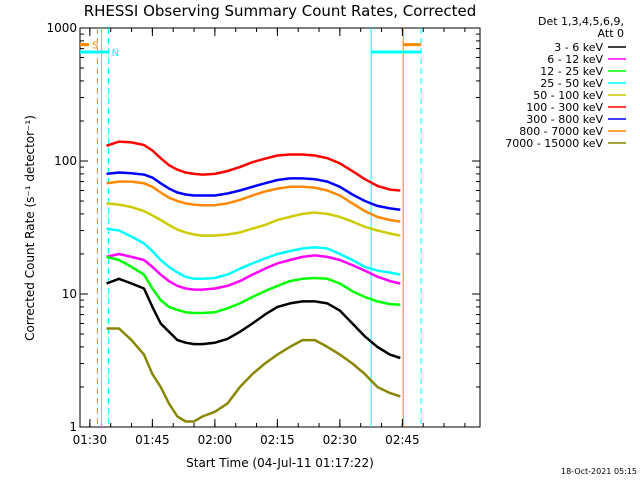 The image size is (640, 480). Describe the element at coordinates (73, 427) in the screenshot. I see `y-tick-label: 1` at that location.